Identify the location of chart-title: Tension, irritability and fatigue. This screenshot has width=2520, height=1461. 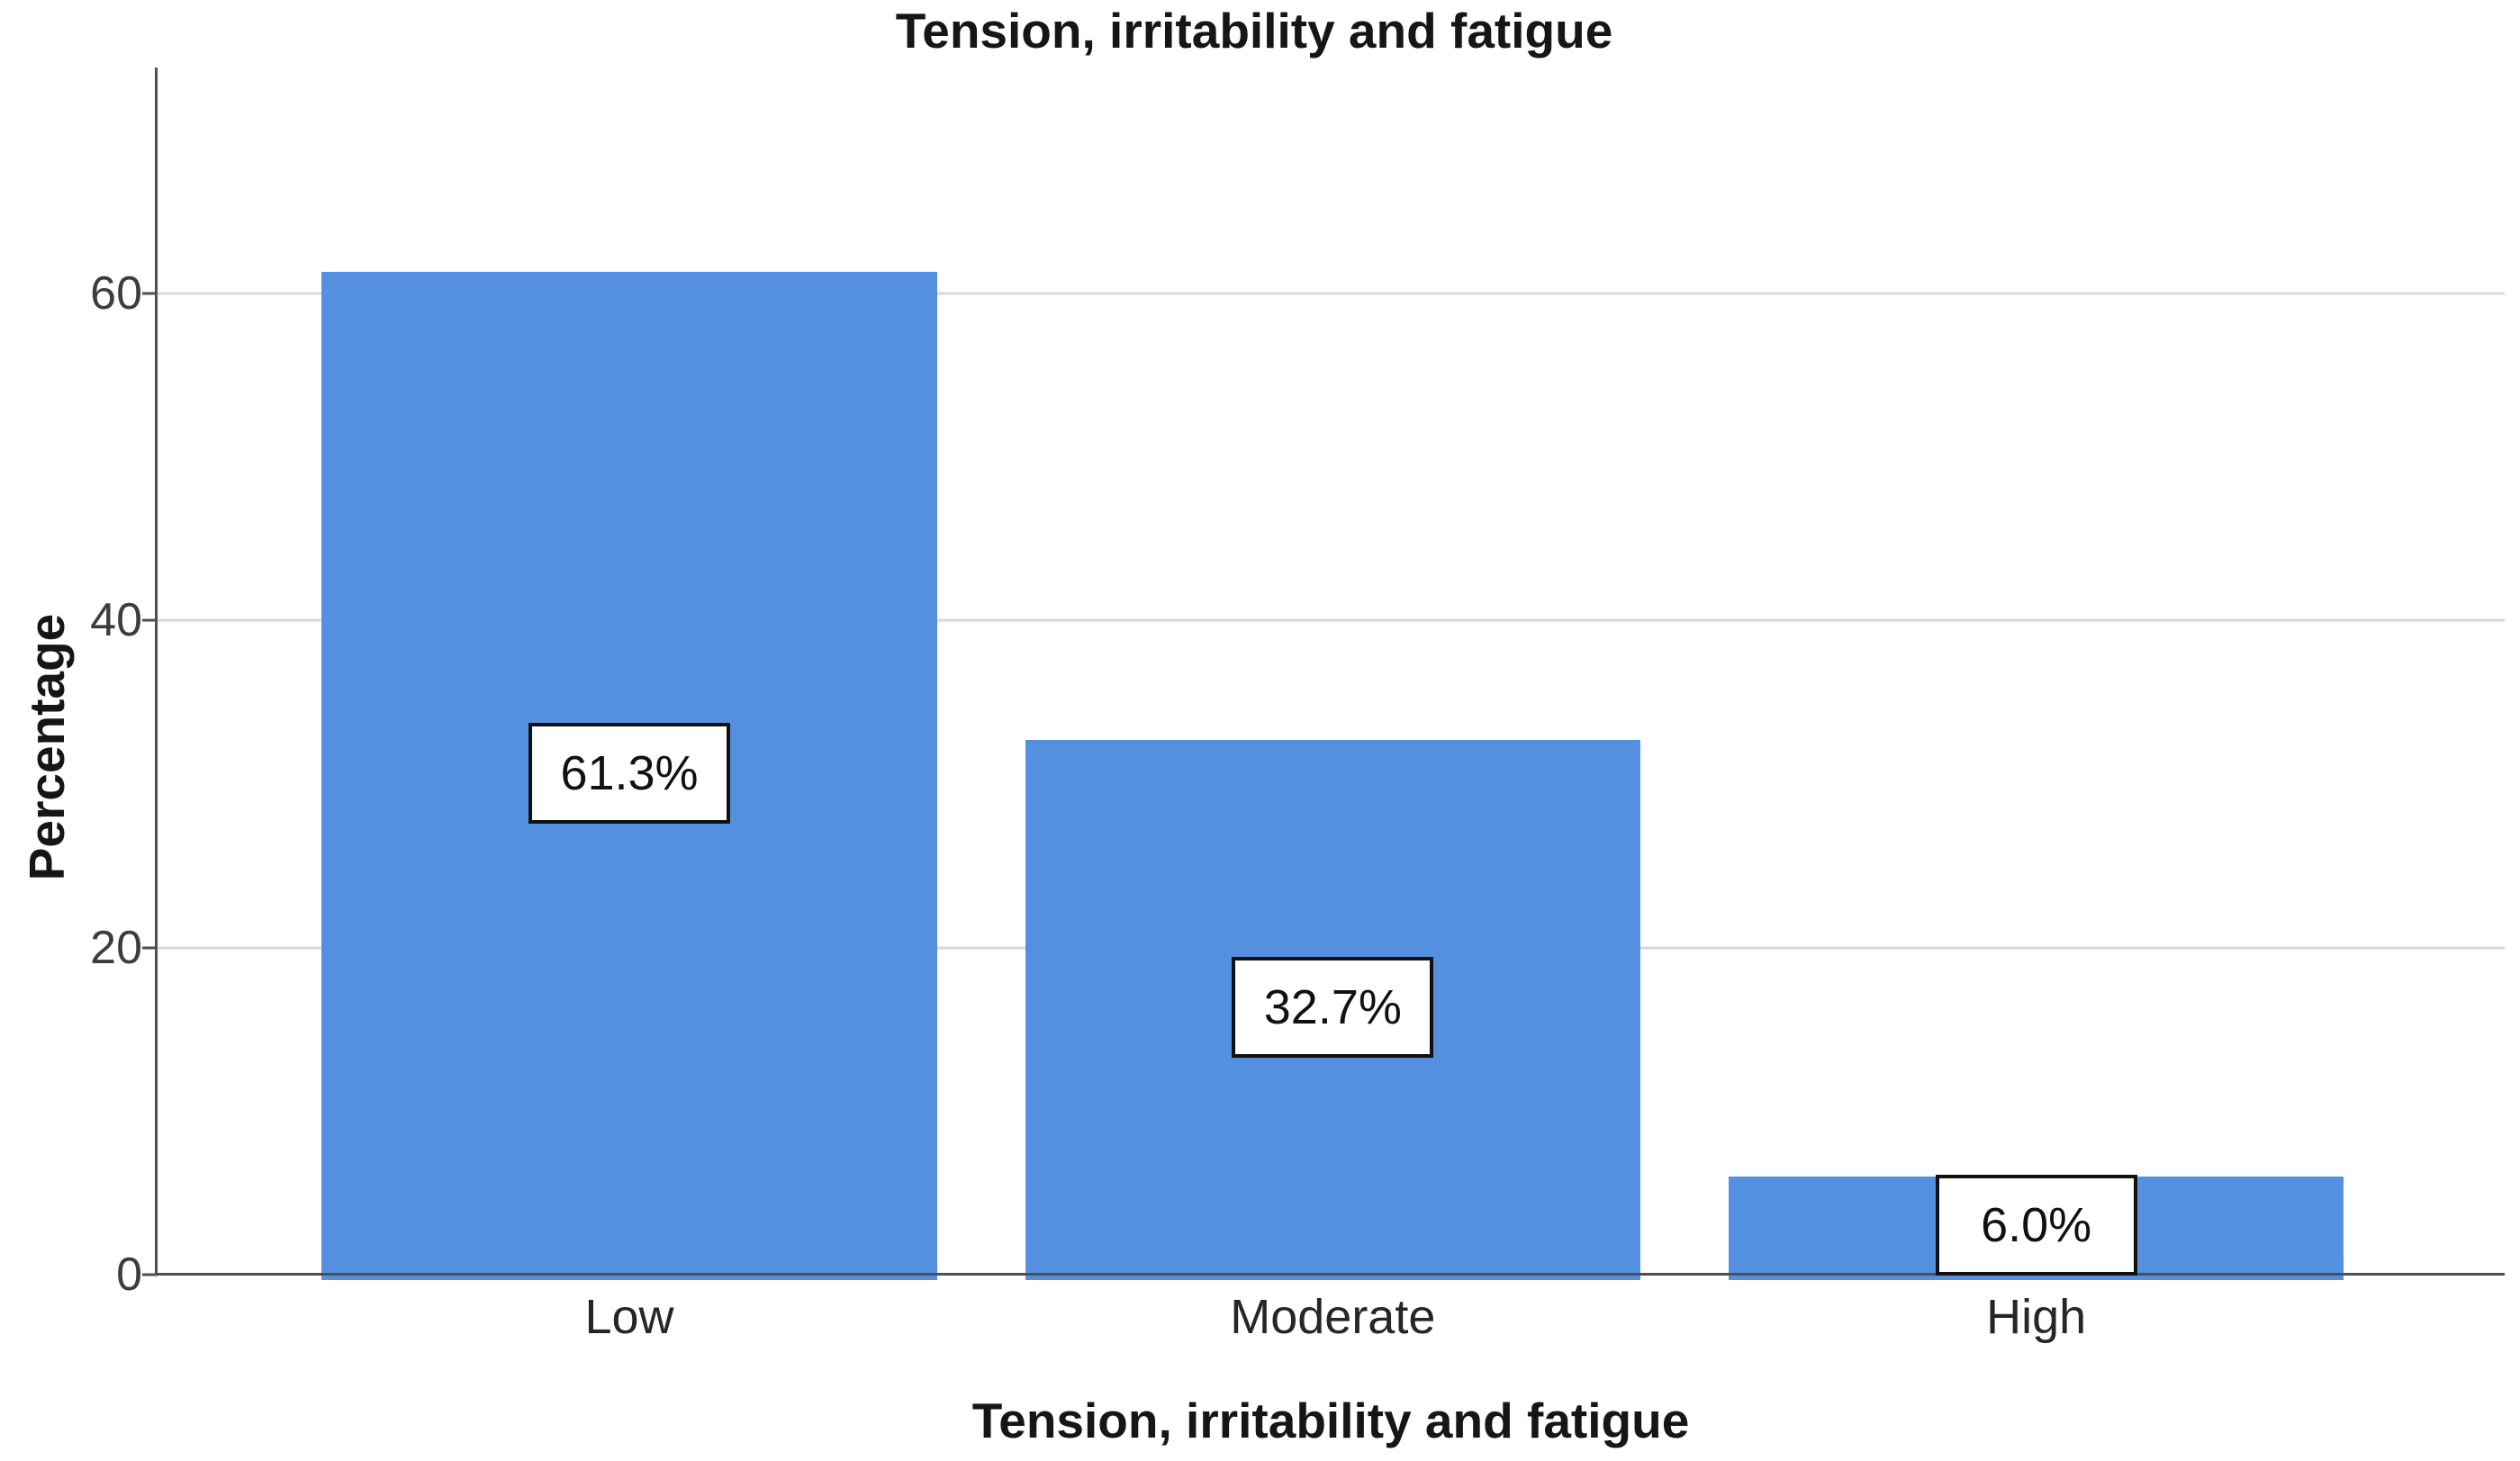
(1254, 31).